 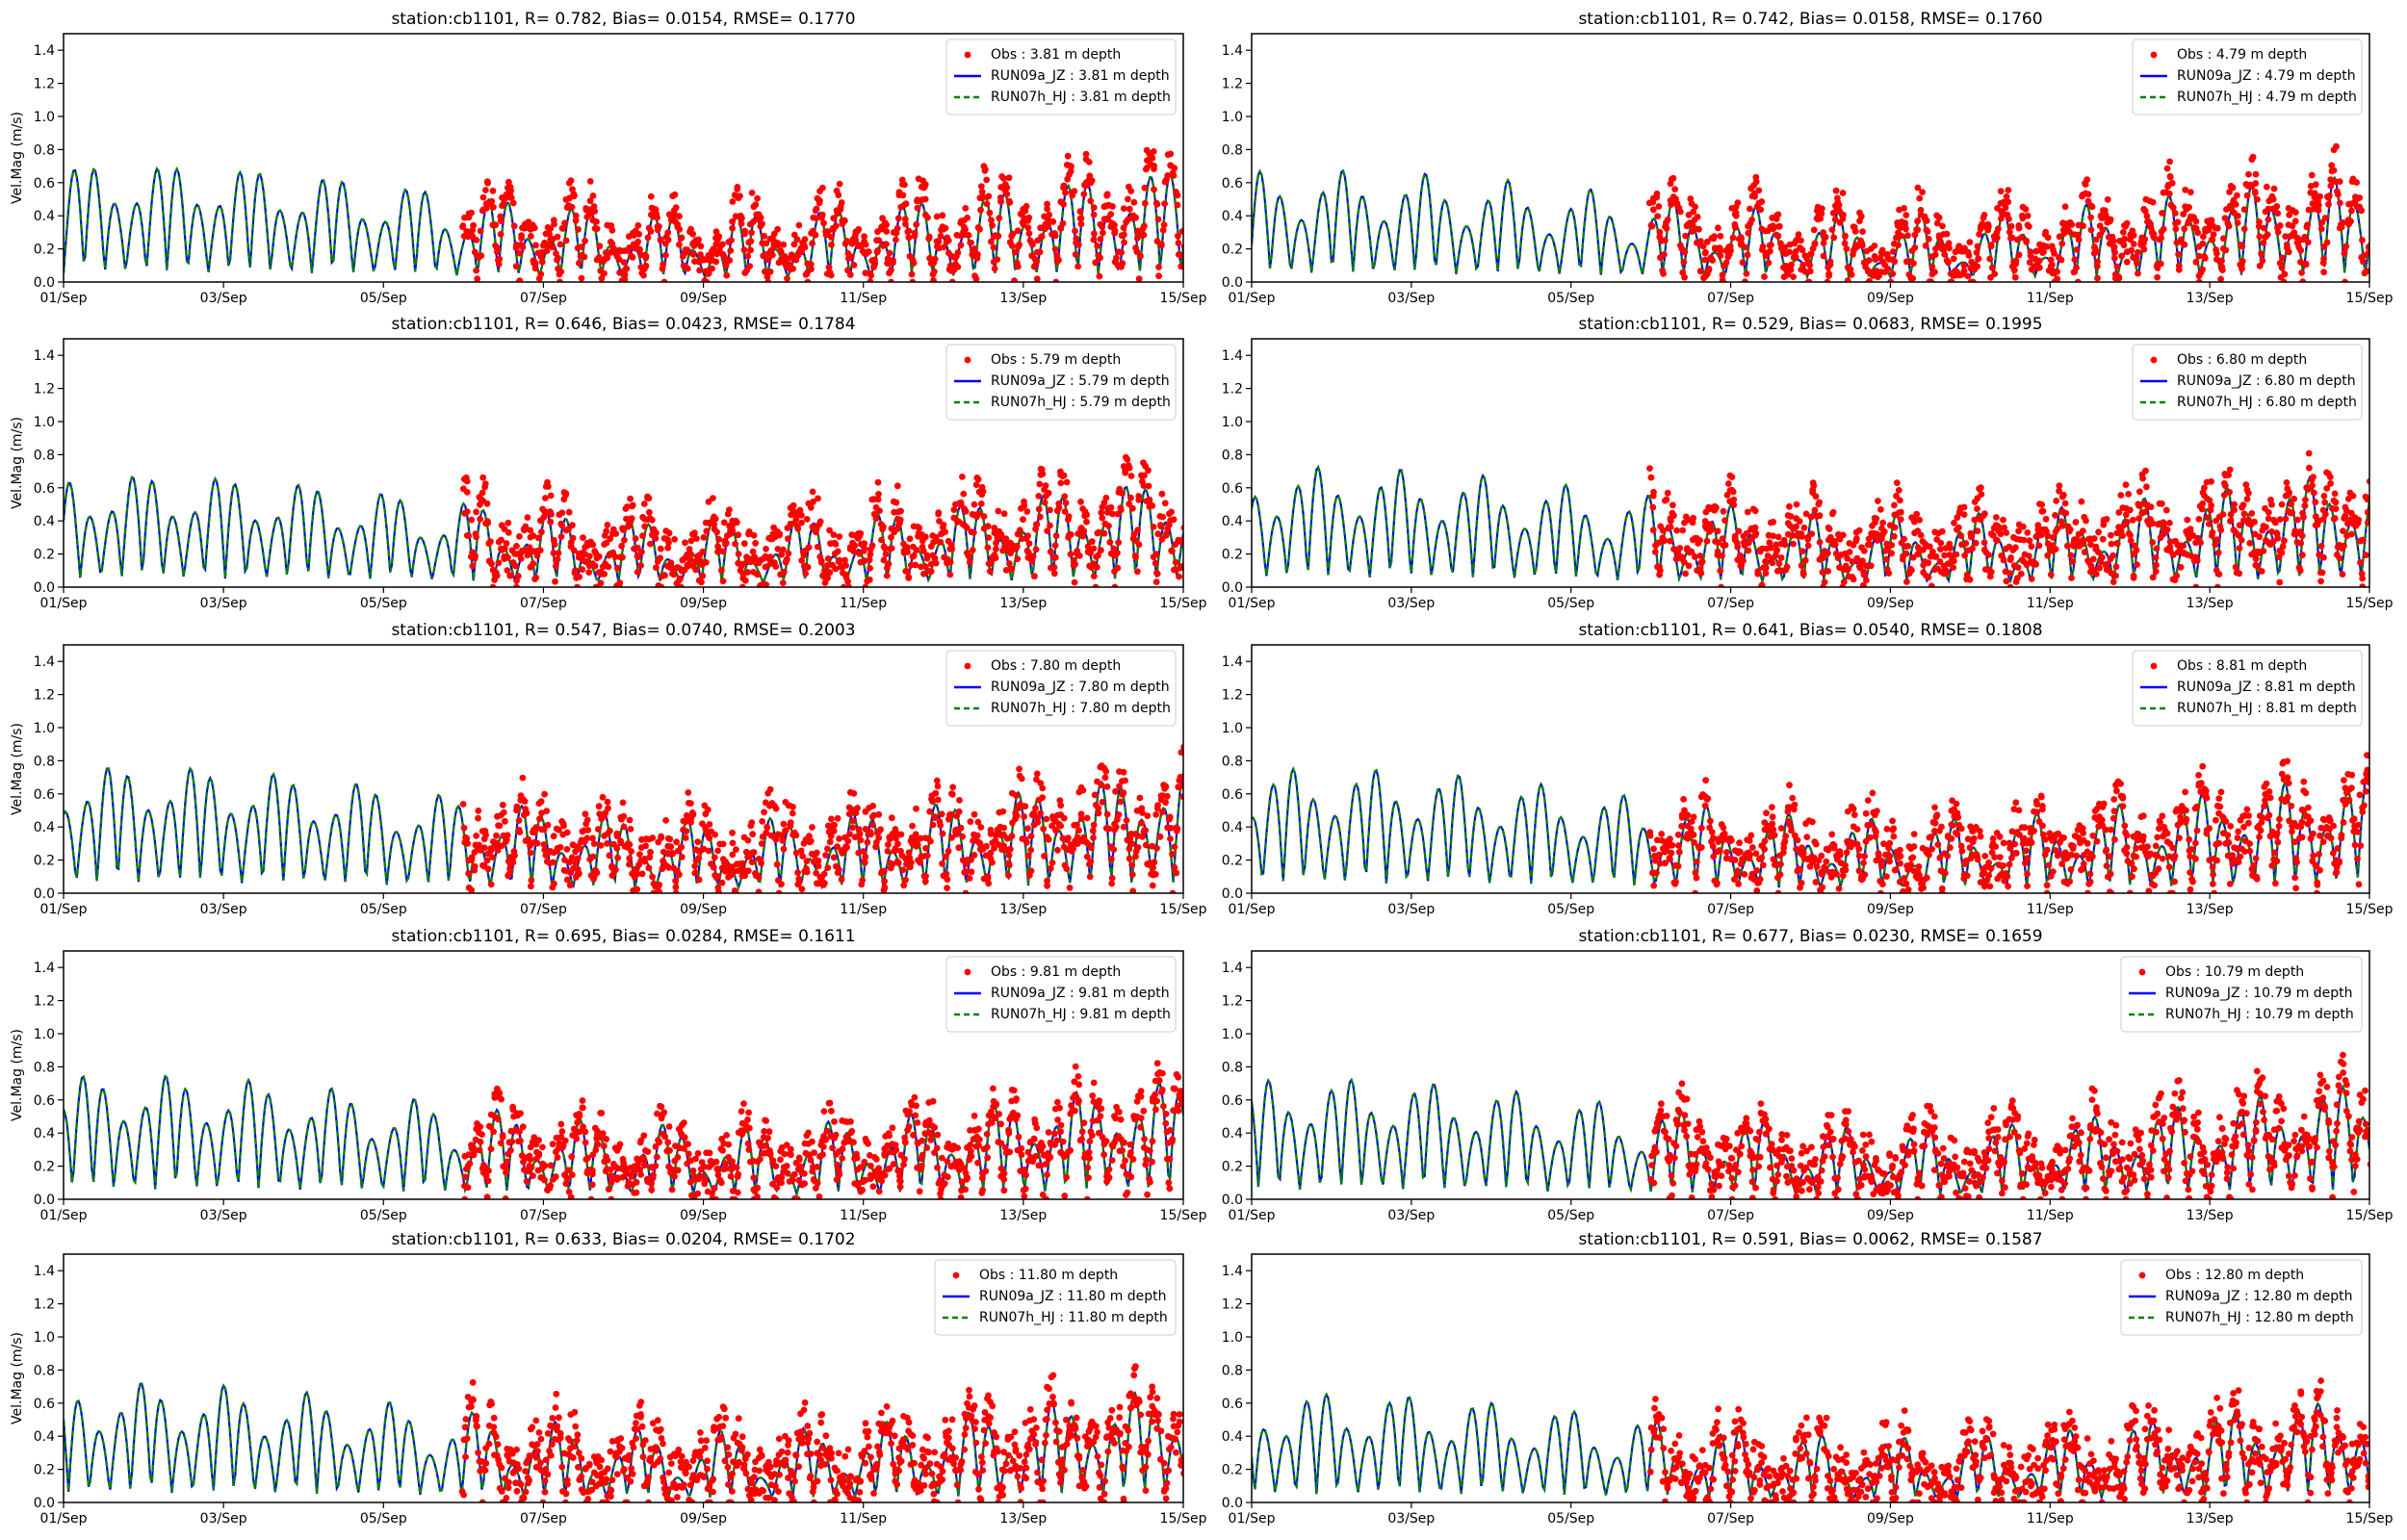 What do you see at coordinates (2210, 603) in the screenshot?
I see `x-tick-label: 13/Sep` at bounding box center [2210, 603].